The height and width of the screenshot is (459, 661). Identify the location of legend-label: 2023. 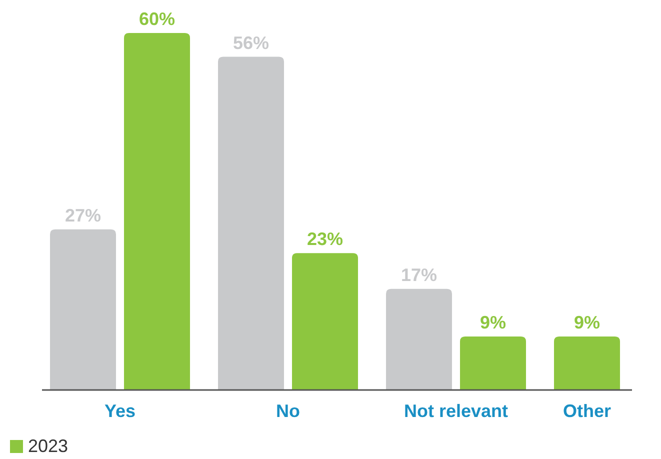
(48, 446).